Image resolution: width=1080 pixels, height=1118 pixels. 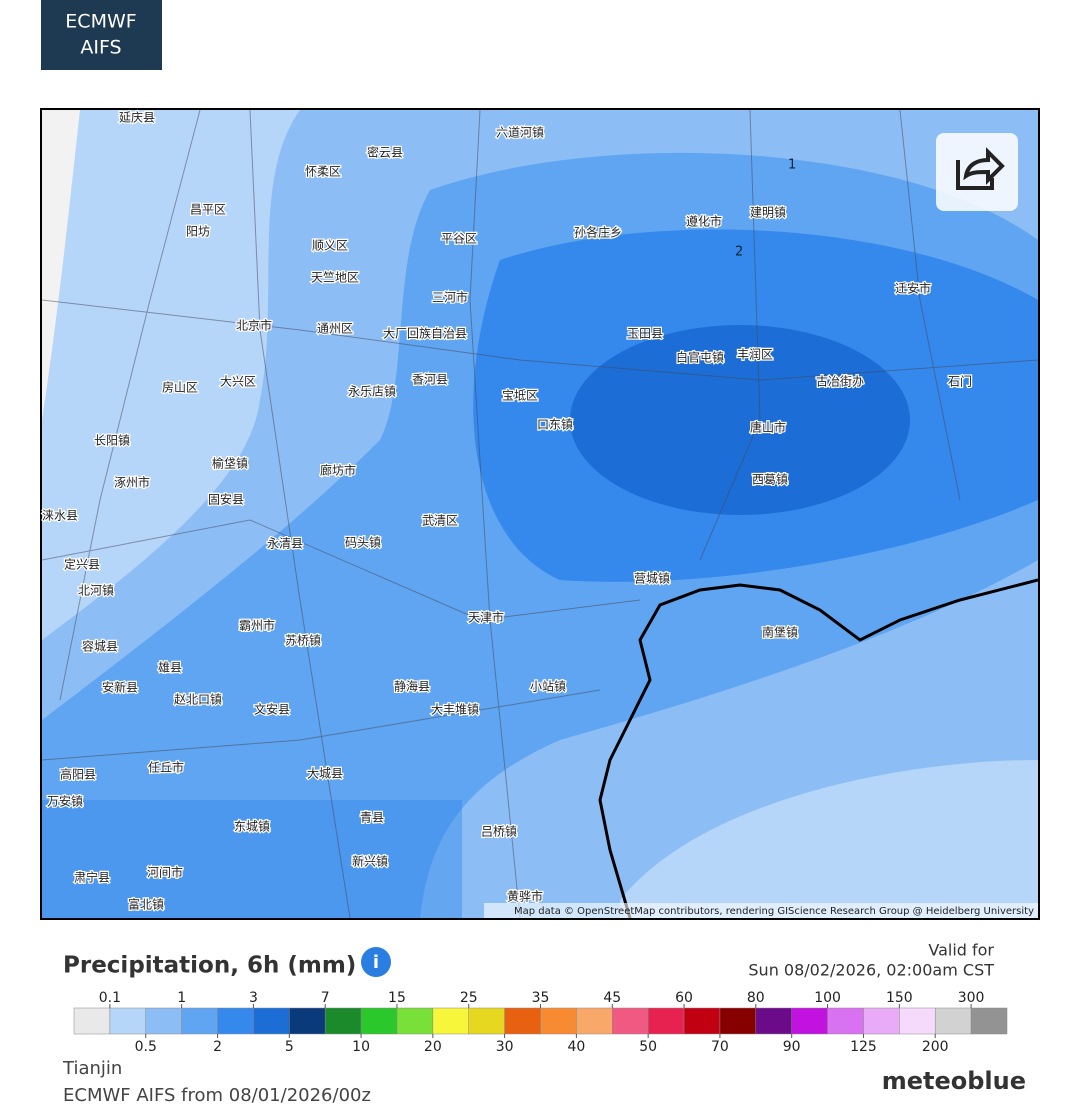 I want to click on scale-label: 30, so click(x=505, y=1047).